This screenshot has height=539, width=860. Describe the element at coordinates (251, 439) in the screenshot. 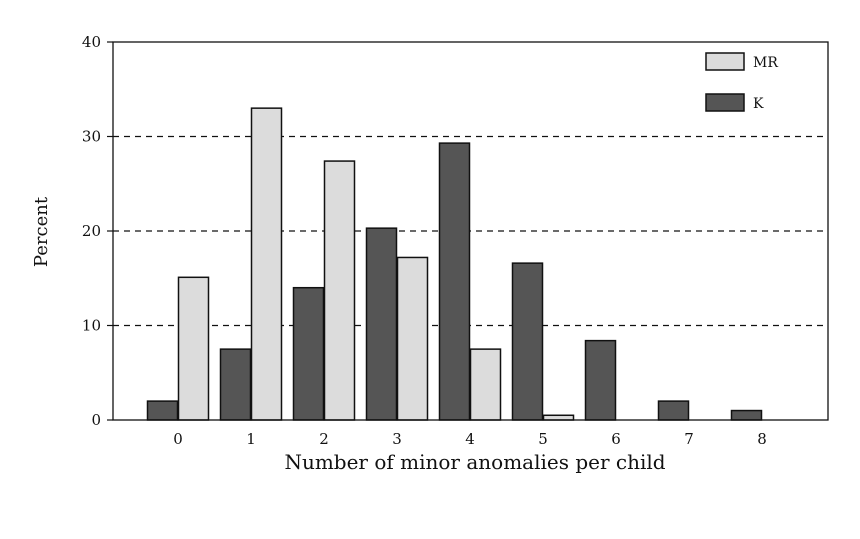

I see `x-tick-label: 1` at that location.